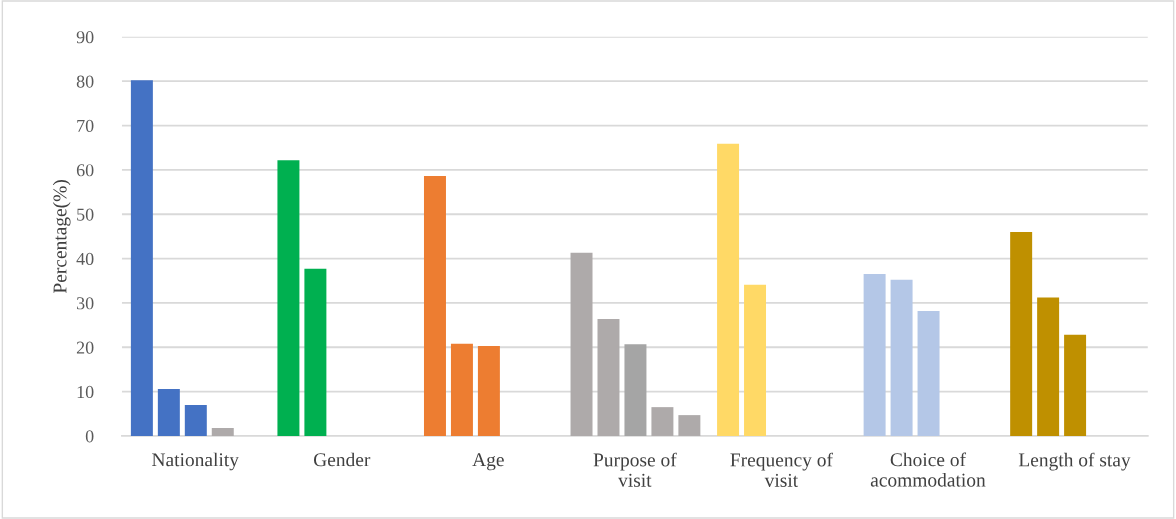 This screenshot has width=1176, height=519. Describe the element at coordinates (85, 170) in the screenshot. I see `y-tick-label: 60` at that location.